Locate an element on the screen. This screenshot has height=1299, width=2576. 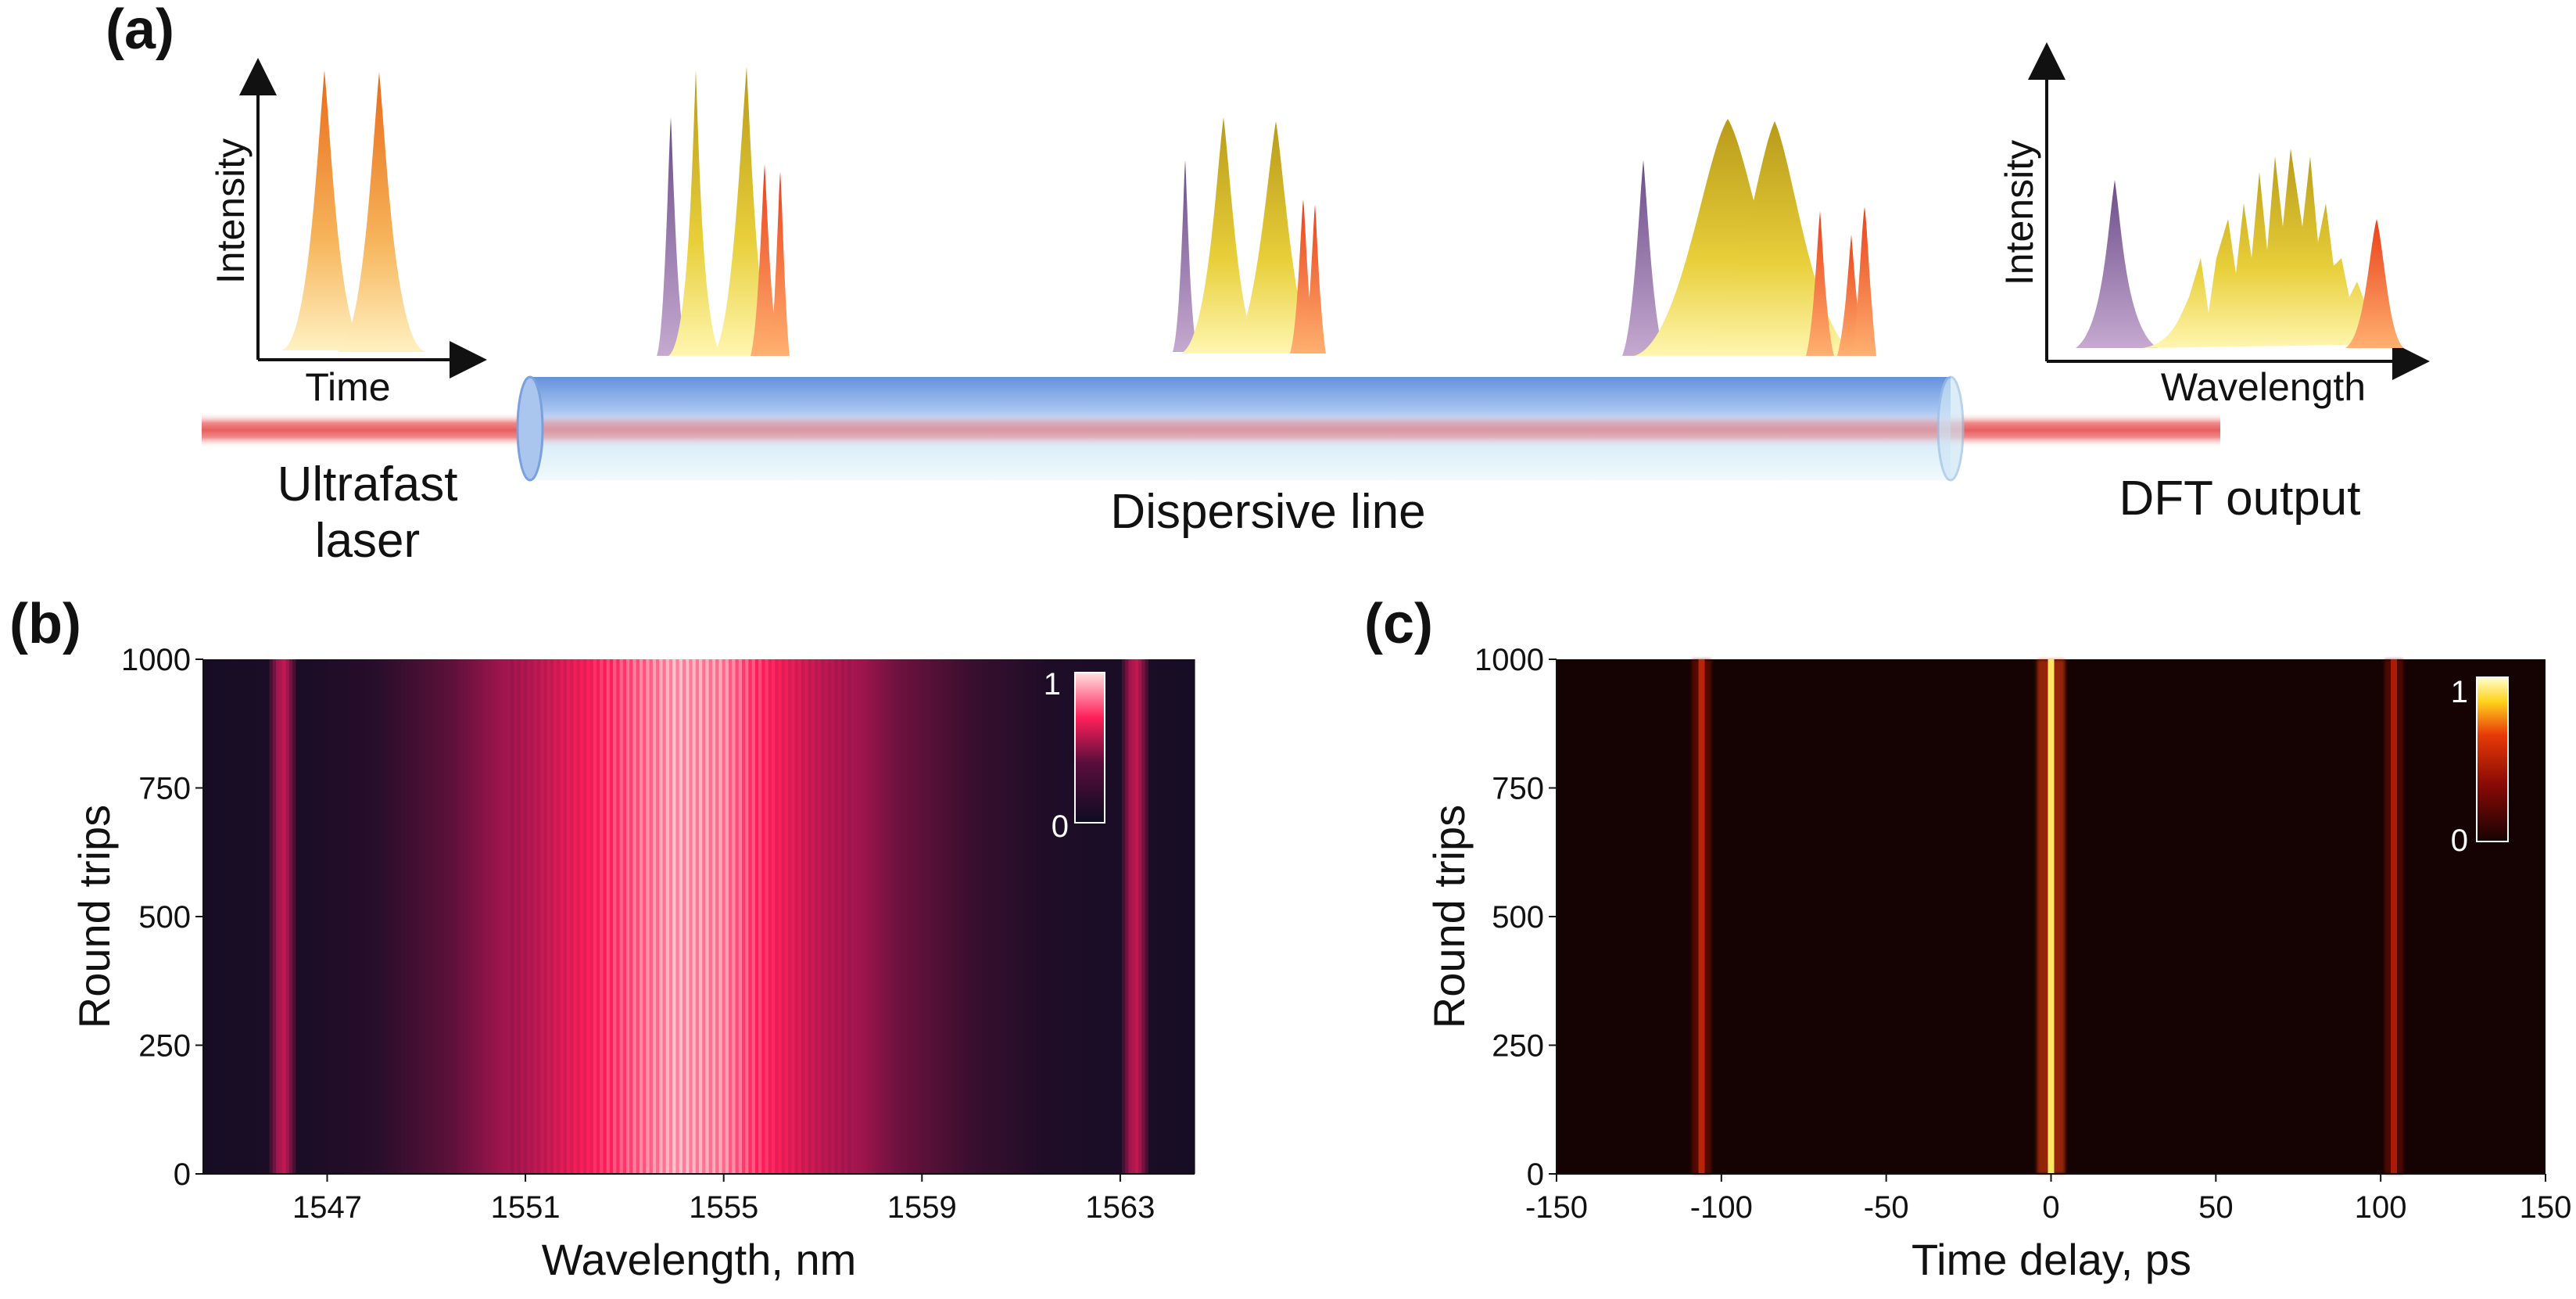
panel-b-label: (b) is located at coordinates (45, 624).